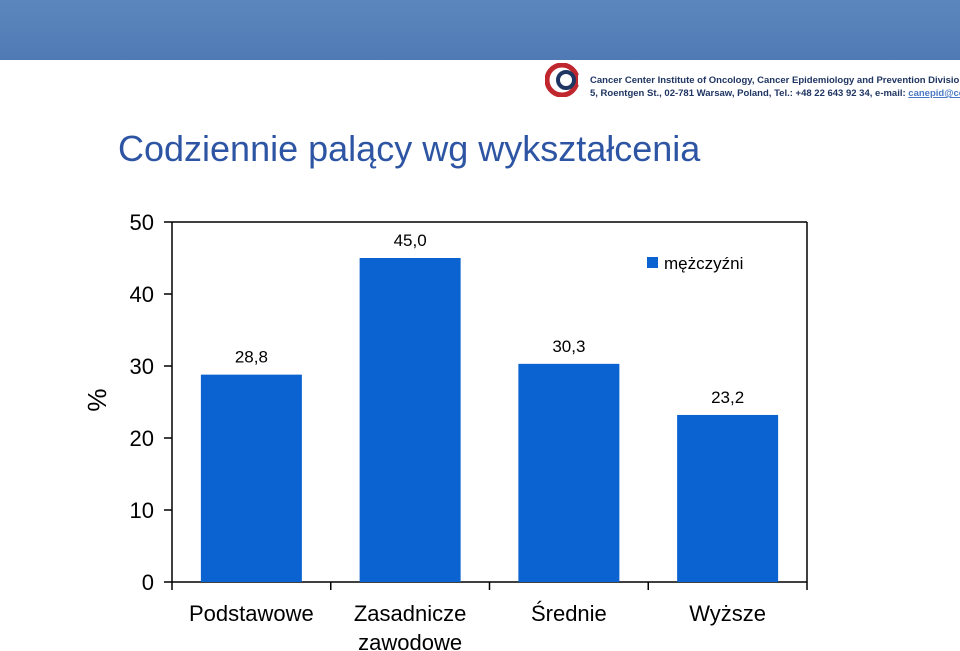 This screenshot has height=651, width=960. What do you see at coordinates (569, 613) in the screenshot?
I see `category-label: Średnie` at bounding box center [569, 613].